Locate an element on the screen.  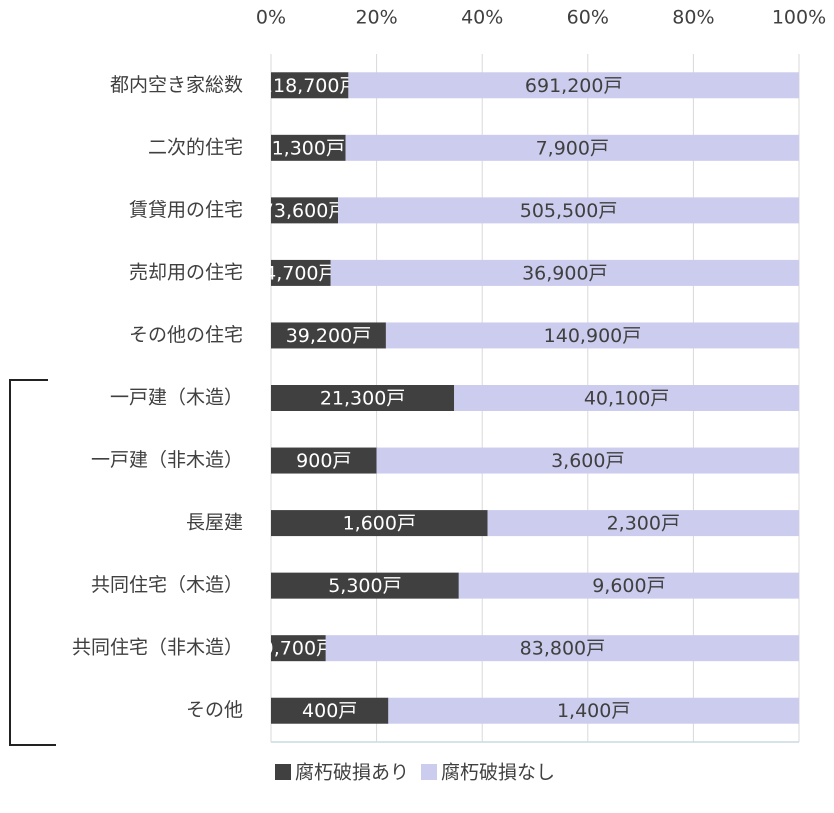
y-tick-label: 二次的住宅 is located at coordinates (195, 147).